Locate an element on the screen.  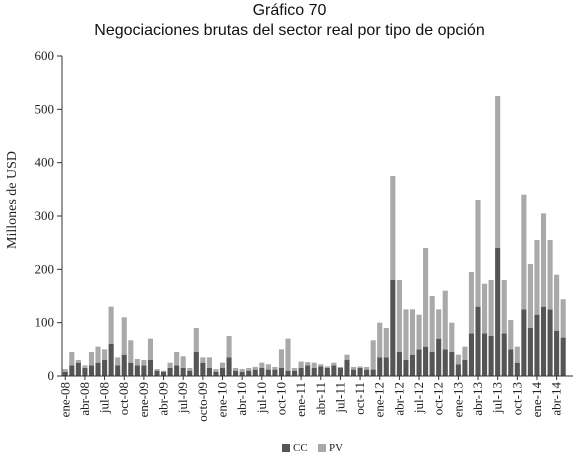
x-tick-label-jul-12: jul-12 is located at coordinates (418, 398).